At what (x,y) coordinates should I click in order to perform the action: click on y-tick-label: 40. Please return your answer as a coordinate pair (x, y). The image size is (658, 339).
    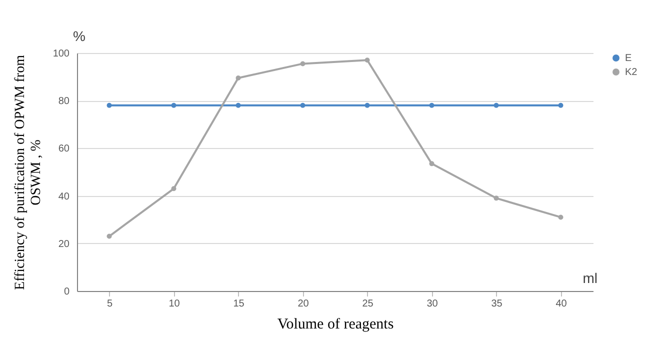
    Looking at the image, I should click on (64, 196).